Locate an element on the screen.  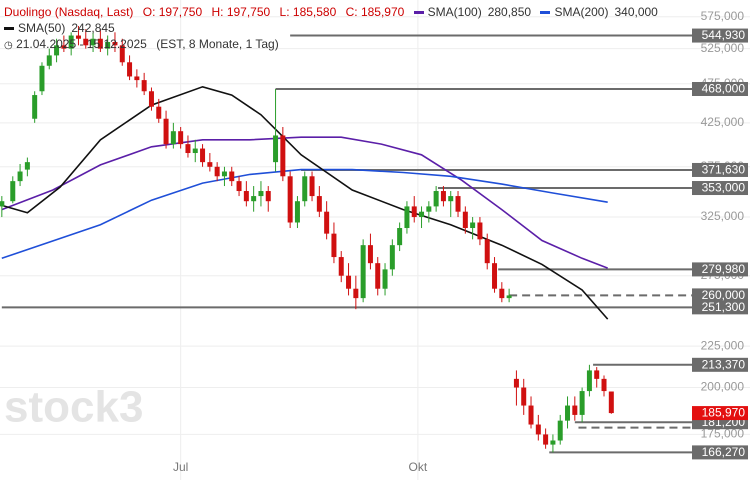
price-label-text: 213,370 is located at coordinates (724, 364).